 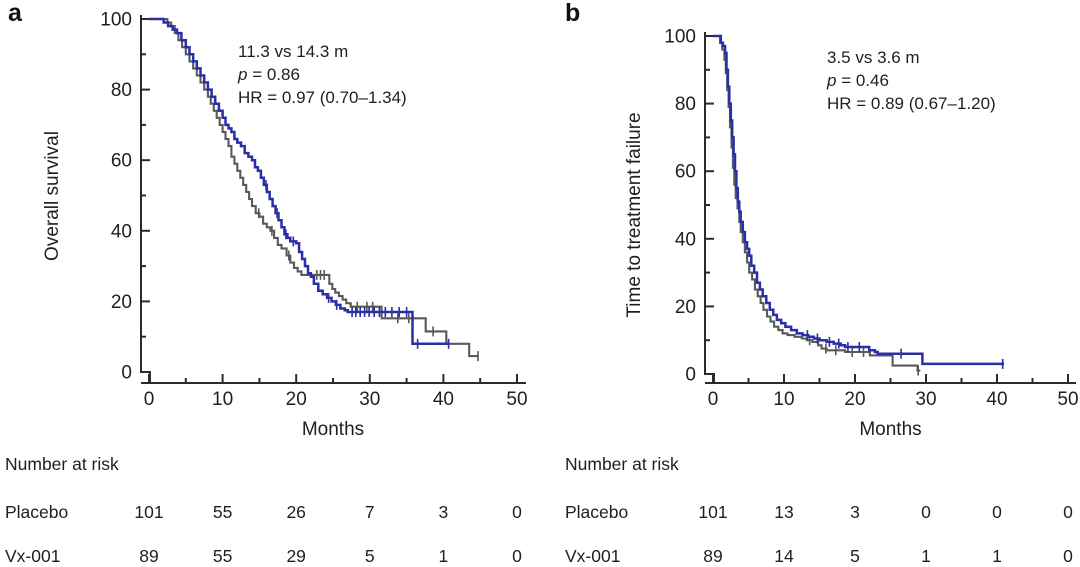 What do you see at coordinates (784, 556) in the screenshot?
I see `risk-count: 14` at bounding box center [784, 556].